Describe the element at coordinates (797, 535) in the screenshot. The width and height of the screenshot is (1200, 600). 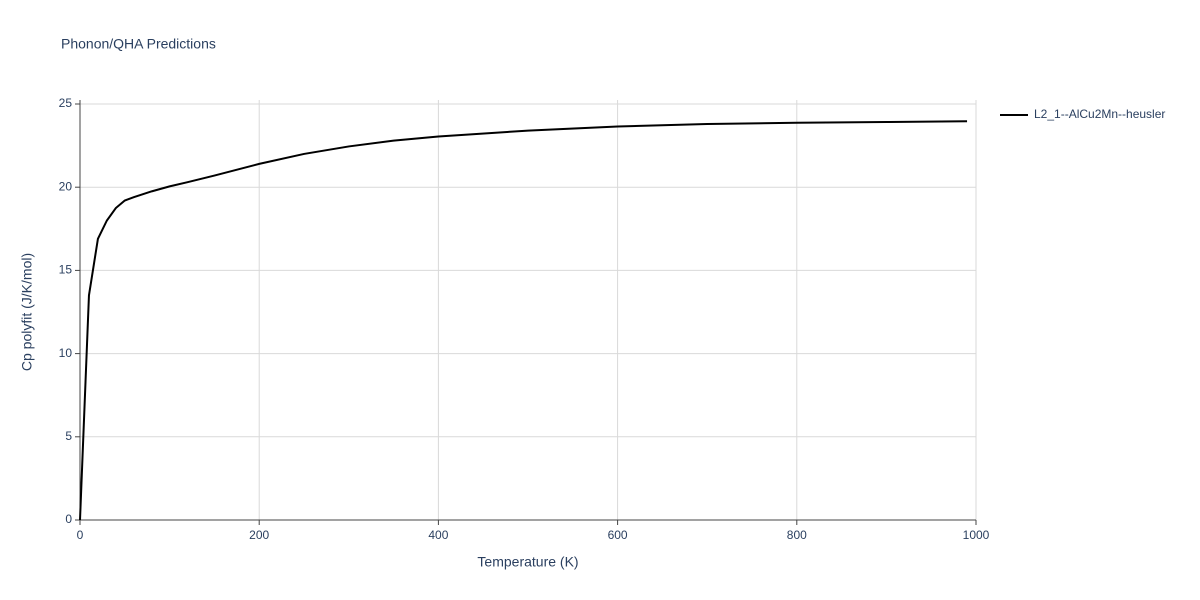
I see `x-tick-label: 800` at that location.